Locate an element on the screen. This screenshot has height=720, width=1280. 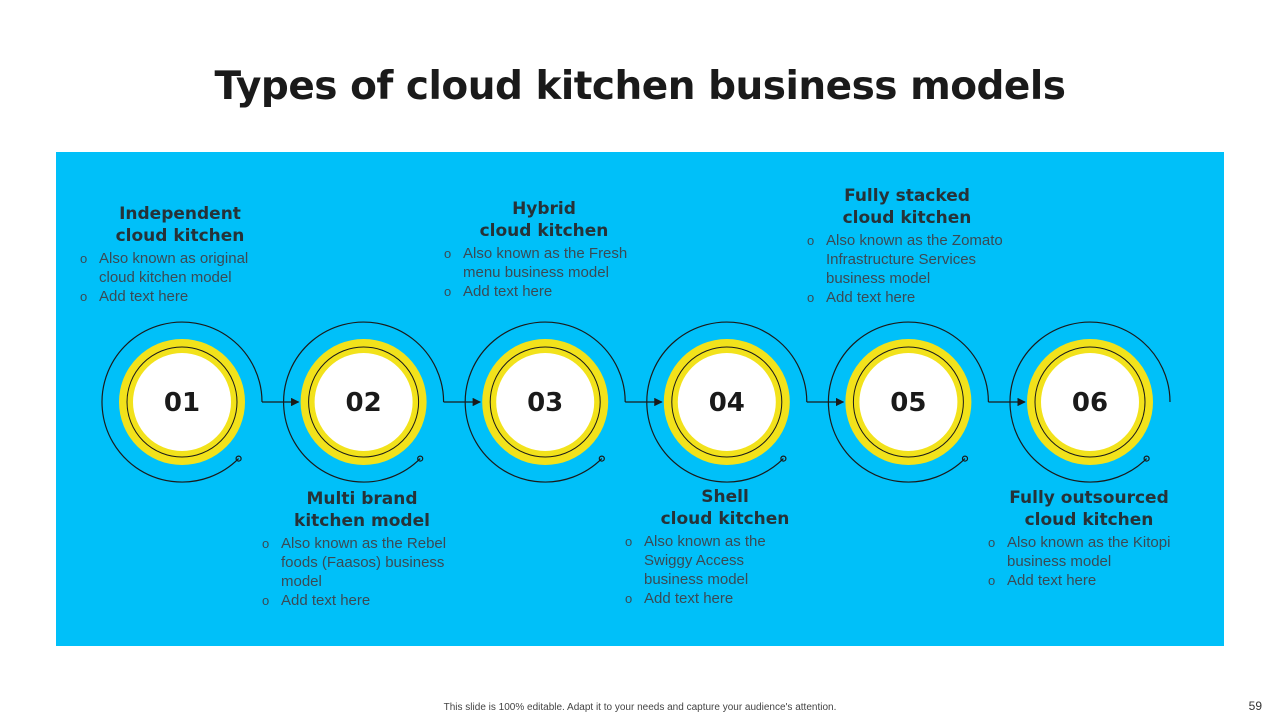
step-node-06: 06 is located at coordinates (1090, 402).